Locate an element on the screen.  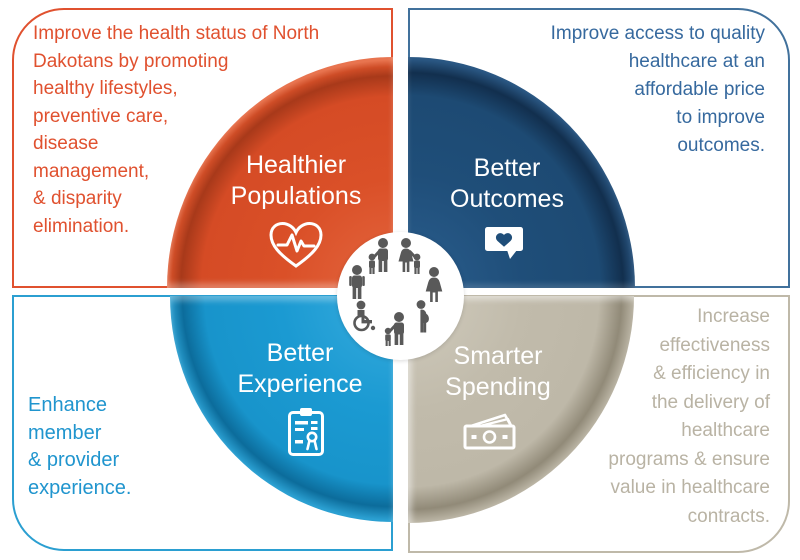
woman-icon is located at coordinates (434, 284).